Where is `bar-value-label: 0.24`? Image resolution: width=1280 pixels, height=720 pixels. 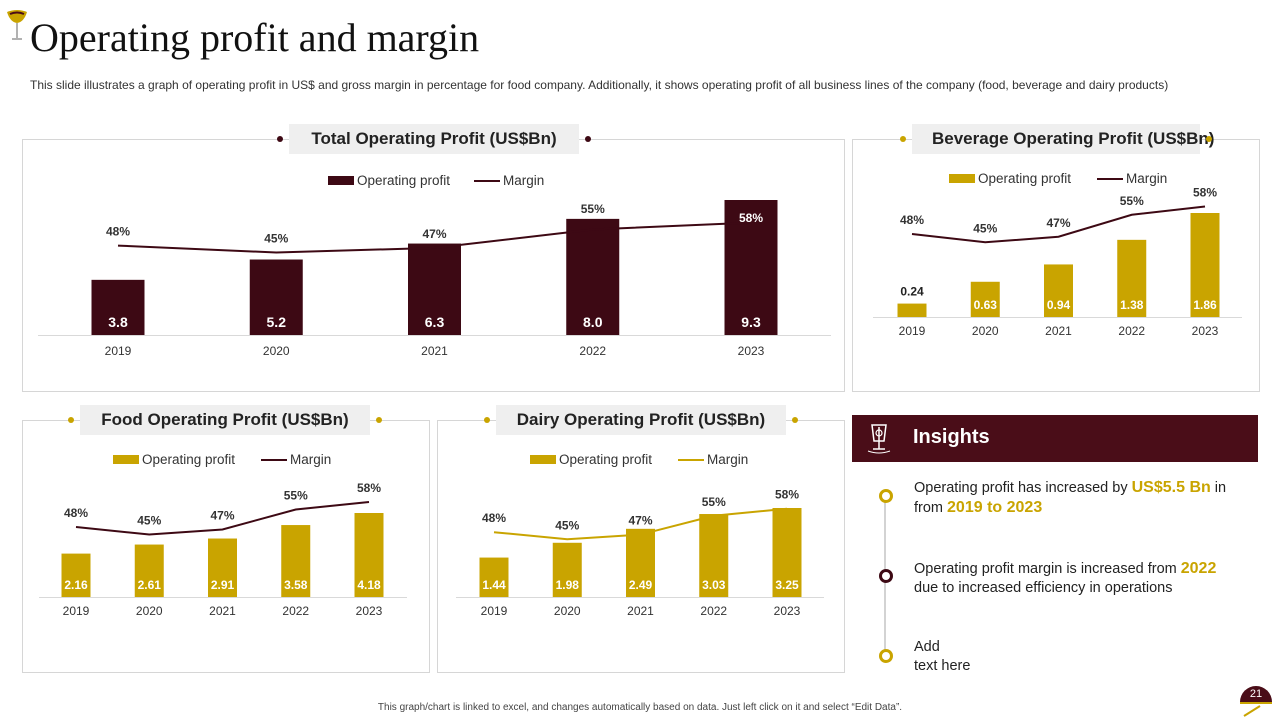
bar-value-label: 0.24 is located at coordinates (912, 292).